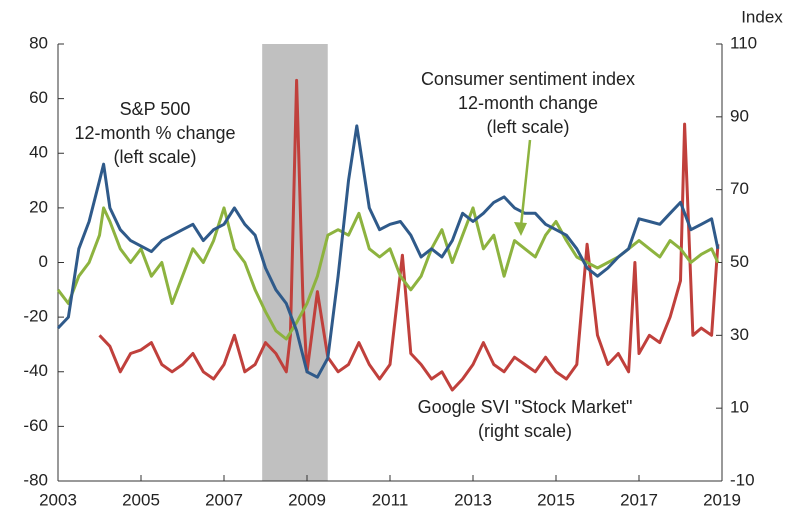 The height and width of the screenshot is (520, 793). What do you see at coordinates (739, 115) in the screenshot?
I see `y2-tick-label: 90` at bounding box center [739, 115].